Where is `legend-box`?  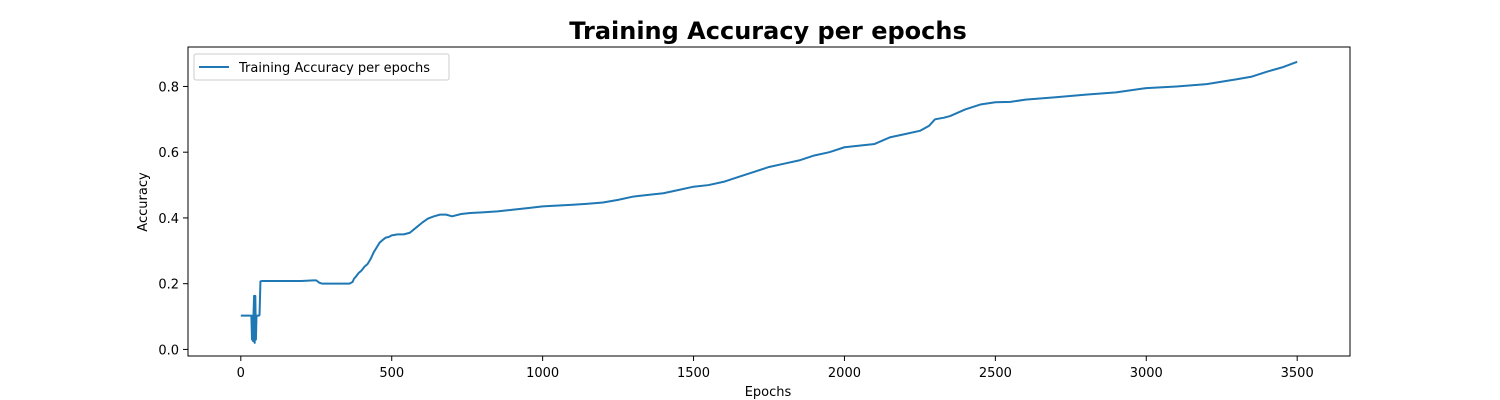 legend-box is located at coordinates (321, 67).